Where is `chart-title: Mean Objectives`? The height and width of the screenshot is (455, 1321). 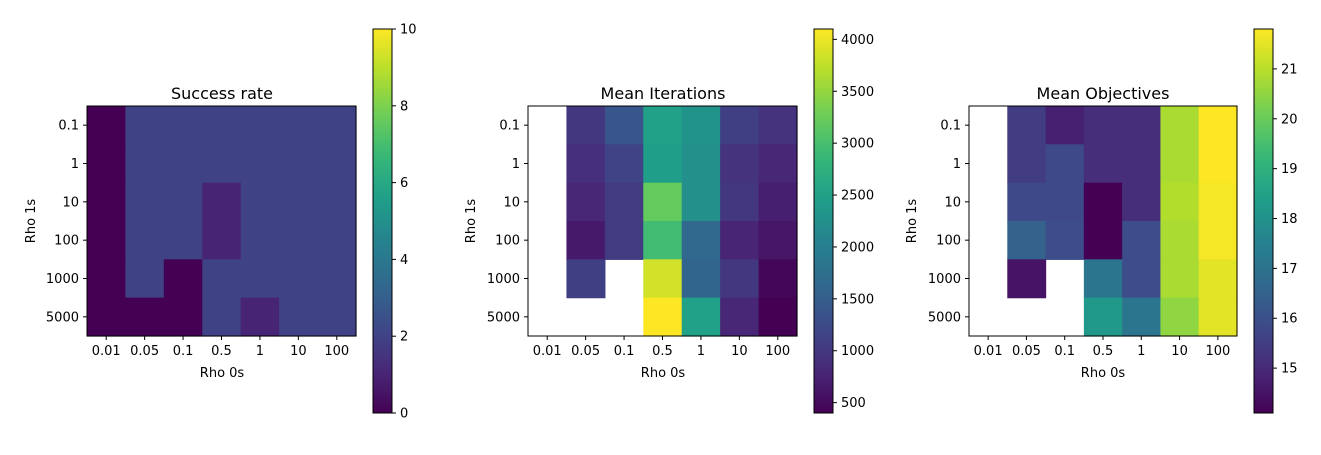
chart-title: Mean Objectives is located at coordinates (1103, 93).